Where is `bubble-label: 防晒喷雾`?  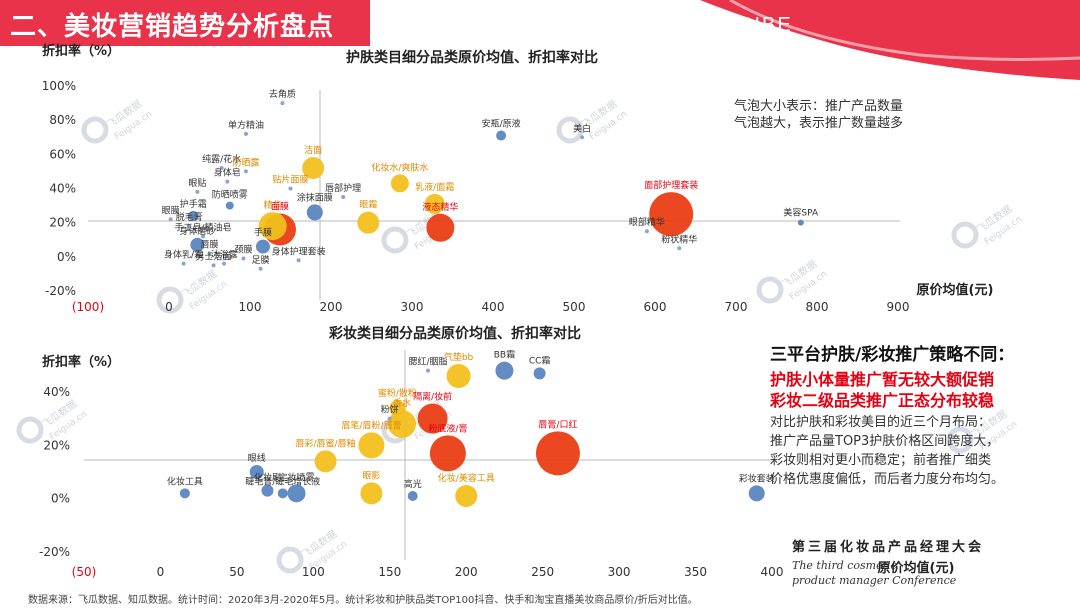 bubble-label: 防晒喷雾 is located at coordinates (230, 195).